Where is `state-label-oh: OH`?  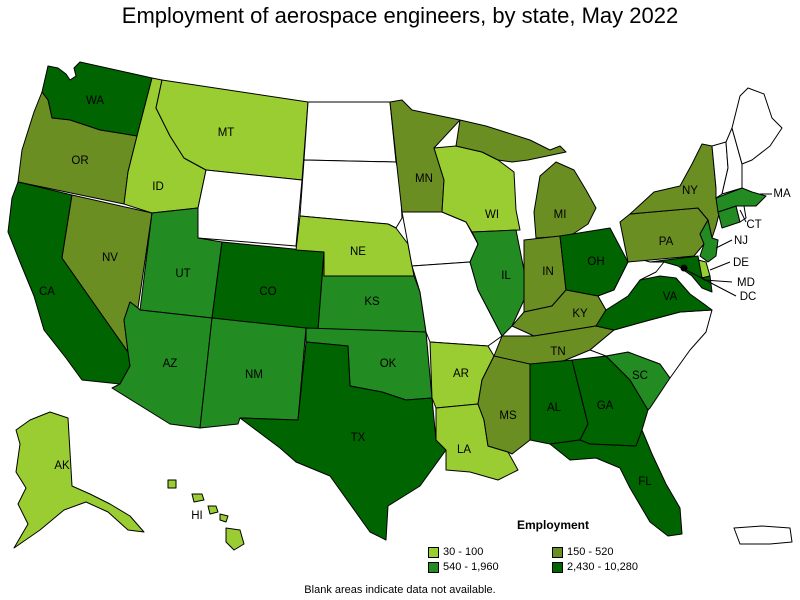
state-label-oh: OH is located at coordinates (595, 262).